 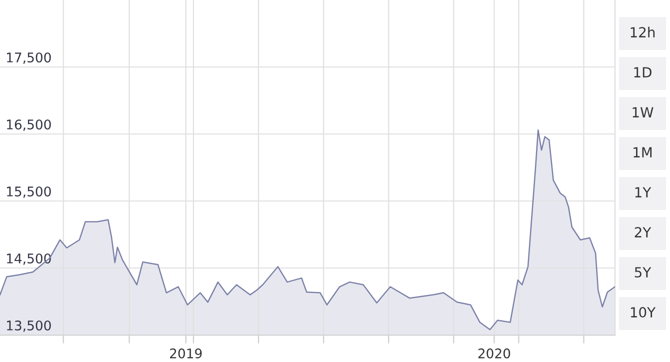 I want to click on text: 1Y, so click(x=643, y=192).